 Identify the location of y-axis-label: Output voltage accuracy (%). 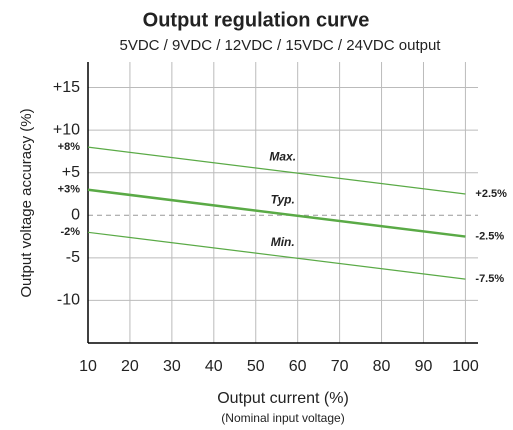
(26, 202).